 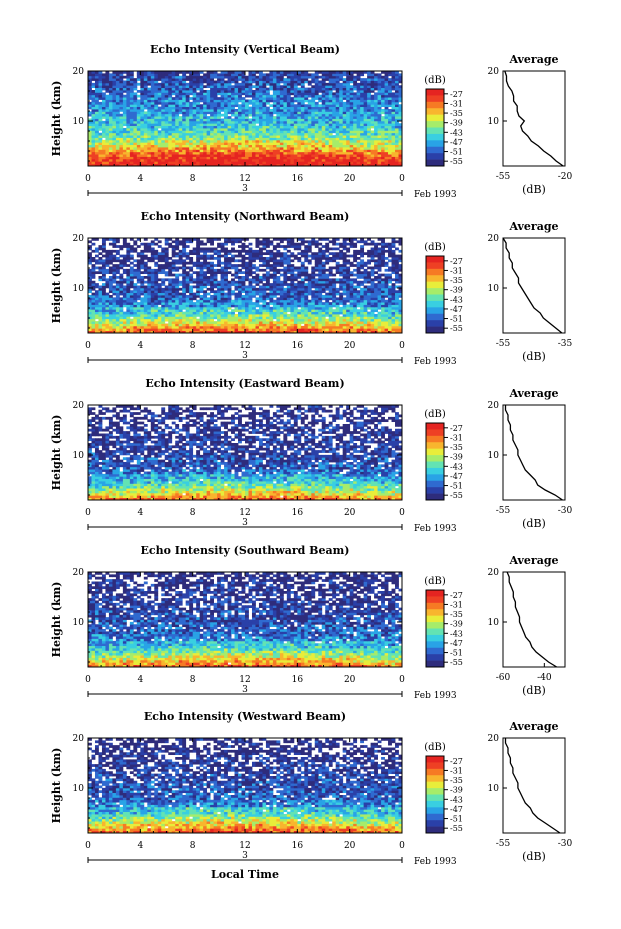 I want to click on colorbar-tick-label: -39, so click(x=456, y=123).